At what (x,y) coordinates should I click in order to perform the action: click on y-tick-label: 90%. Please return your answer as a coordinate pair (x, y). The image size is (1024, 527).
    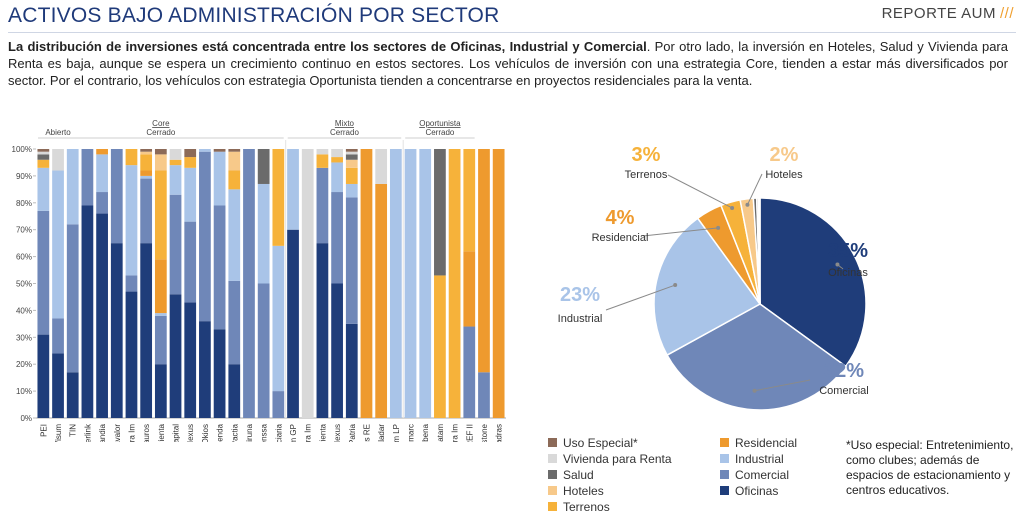
    Looking at the image, I should click on (24, 176).